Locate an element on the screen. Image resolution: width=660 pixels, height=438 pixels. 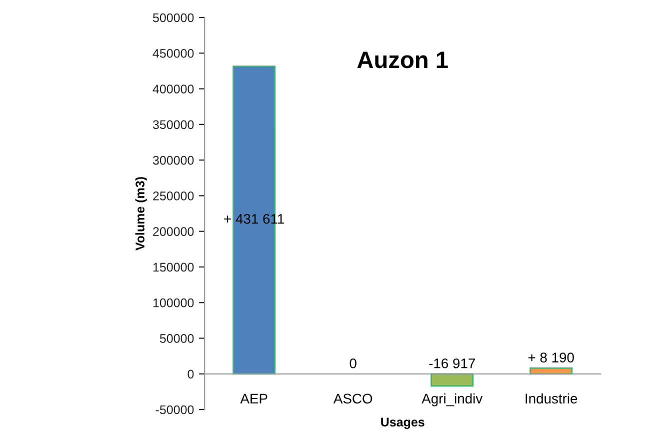
y-tick-label: 300000 is located at coordinates (173, 160).